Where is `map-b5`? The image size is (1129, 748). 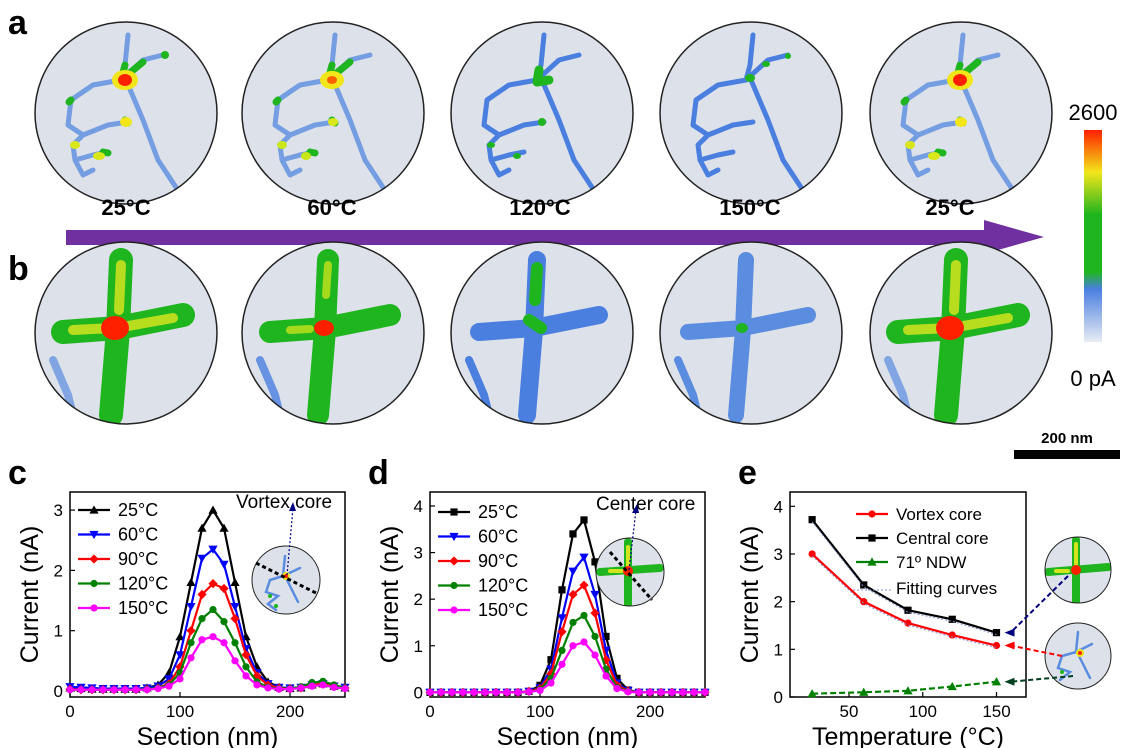
map-b5 is located at coordinates (961, 333).